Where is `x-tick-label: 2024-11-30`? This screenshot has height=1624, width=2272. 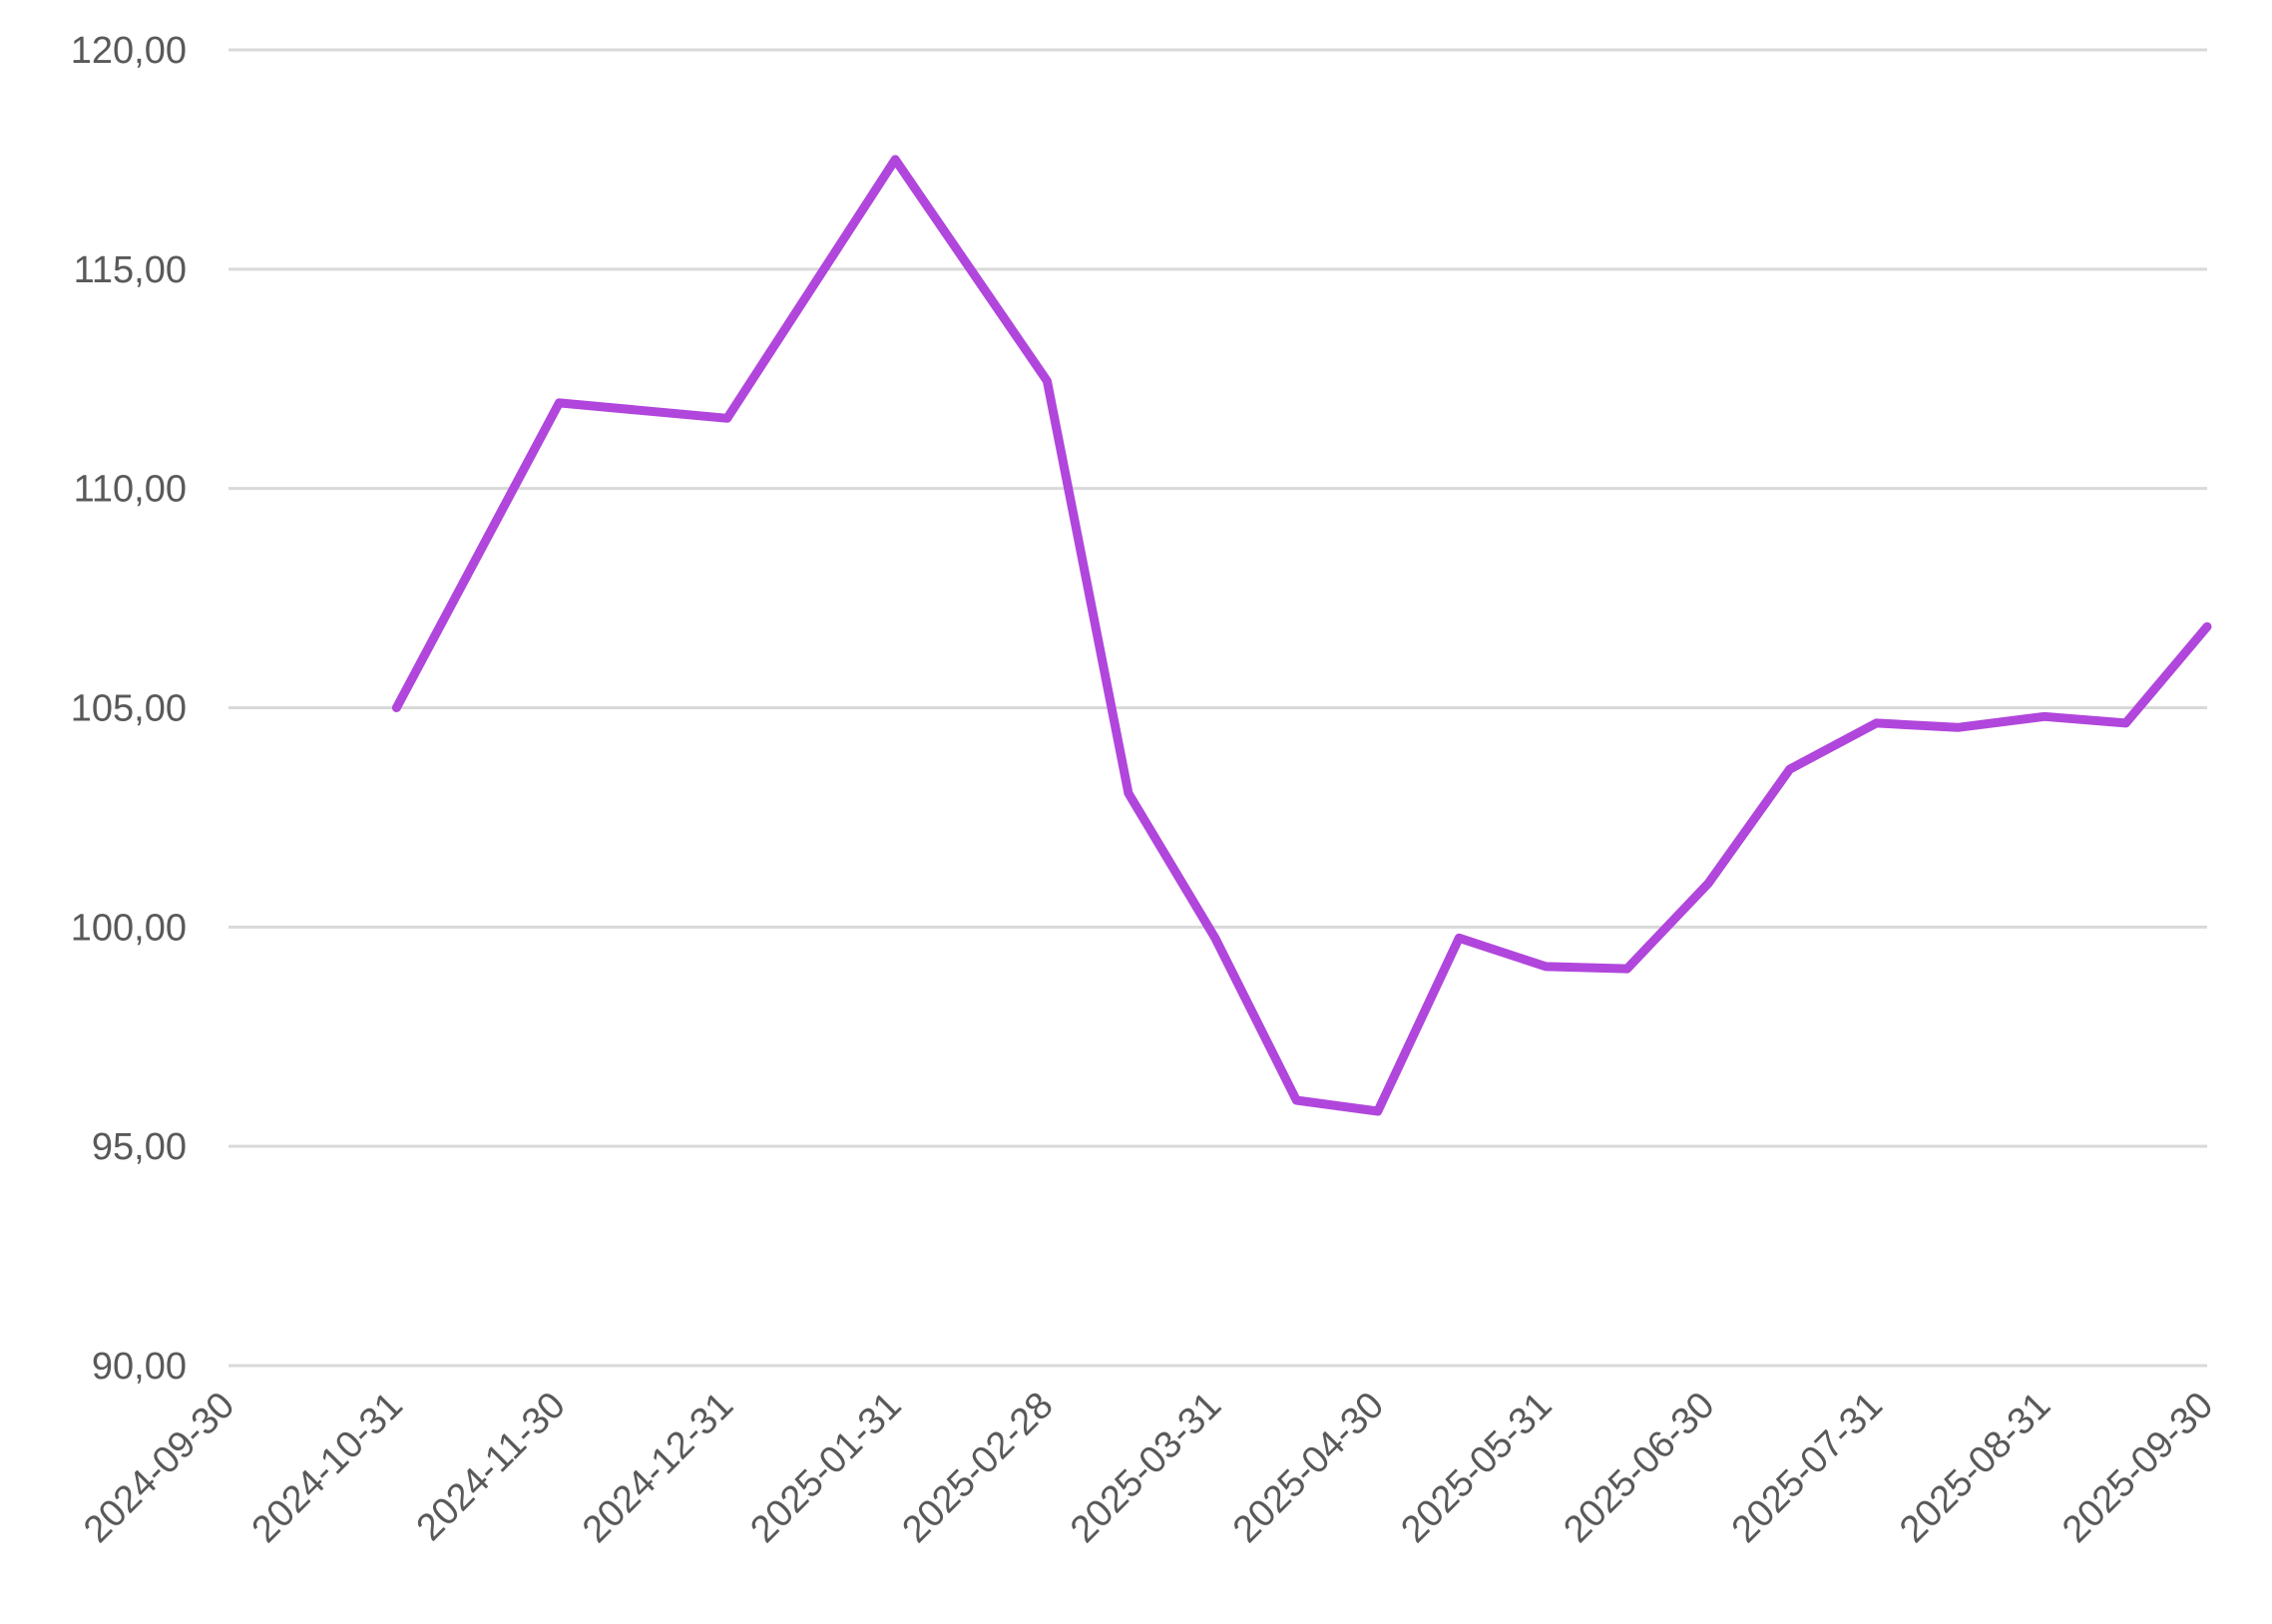
x-tick-label: 2024-11-30 is located at coordinates (491, 1467).